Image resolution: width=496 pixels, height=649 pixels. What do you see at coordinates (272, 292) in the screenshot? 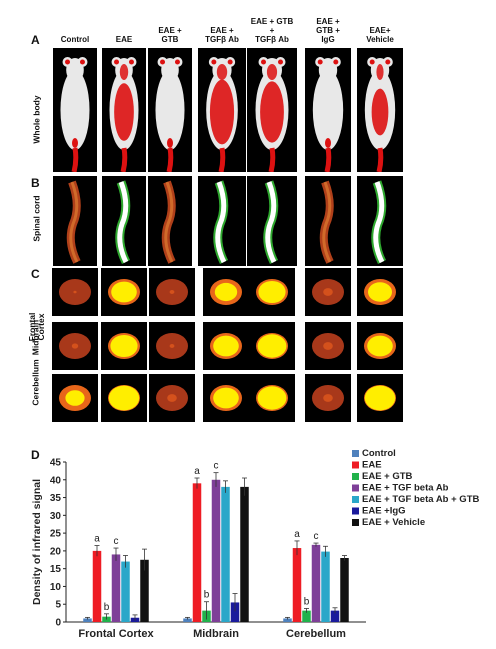
I see `brain-image-r0-c4` at bounding box center [272, 292].